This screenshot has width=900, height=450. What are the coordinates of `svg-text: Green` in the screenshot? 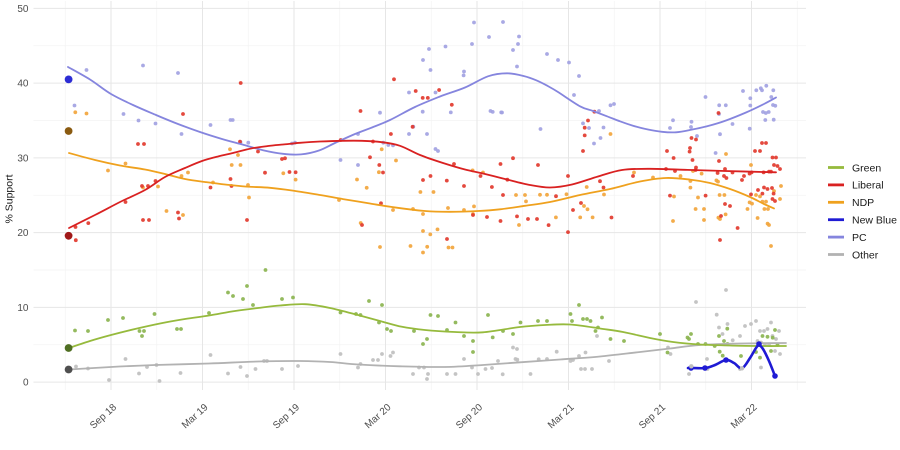 It's located at (866, 168).